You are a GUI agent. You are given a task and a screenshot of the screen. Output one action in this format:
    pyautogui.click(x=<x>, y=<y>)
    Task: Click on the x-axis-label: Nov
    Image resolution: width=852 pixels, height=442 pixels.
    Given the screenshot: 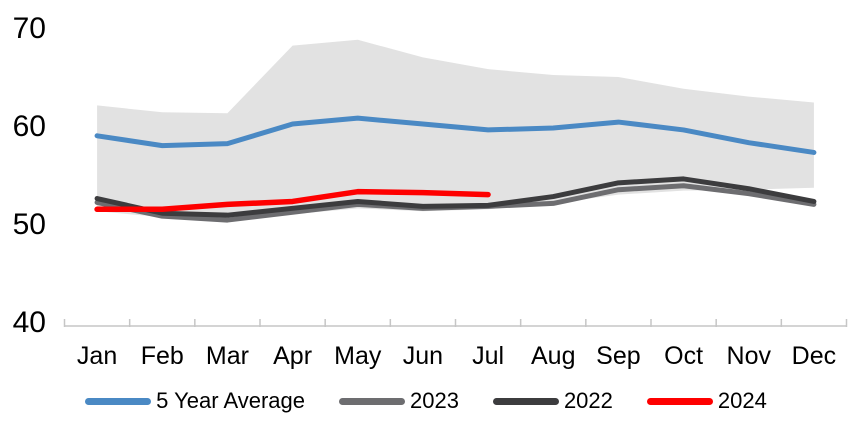 What is the action you would take?
    pyautogui.click(x=749, y=356)
    